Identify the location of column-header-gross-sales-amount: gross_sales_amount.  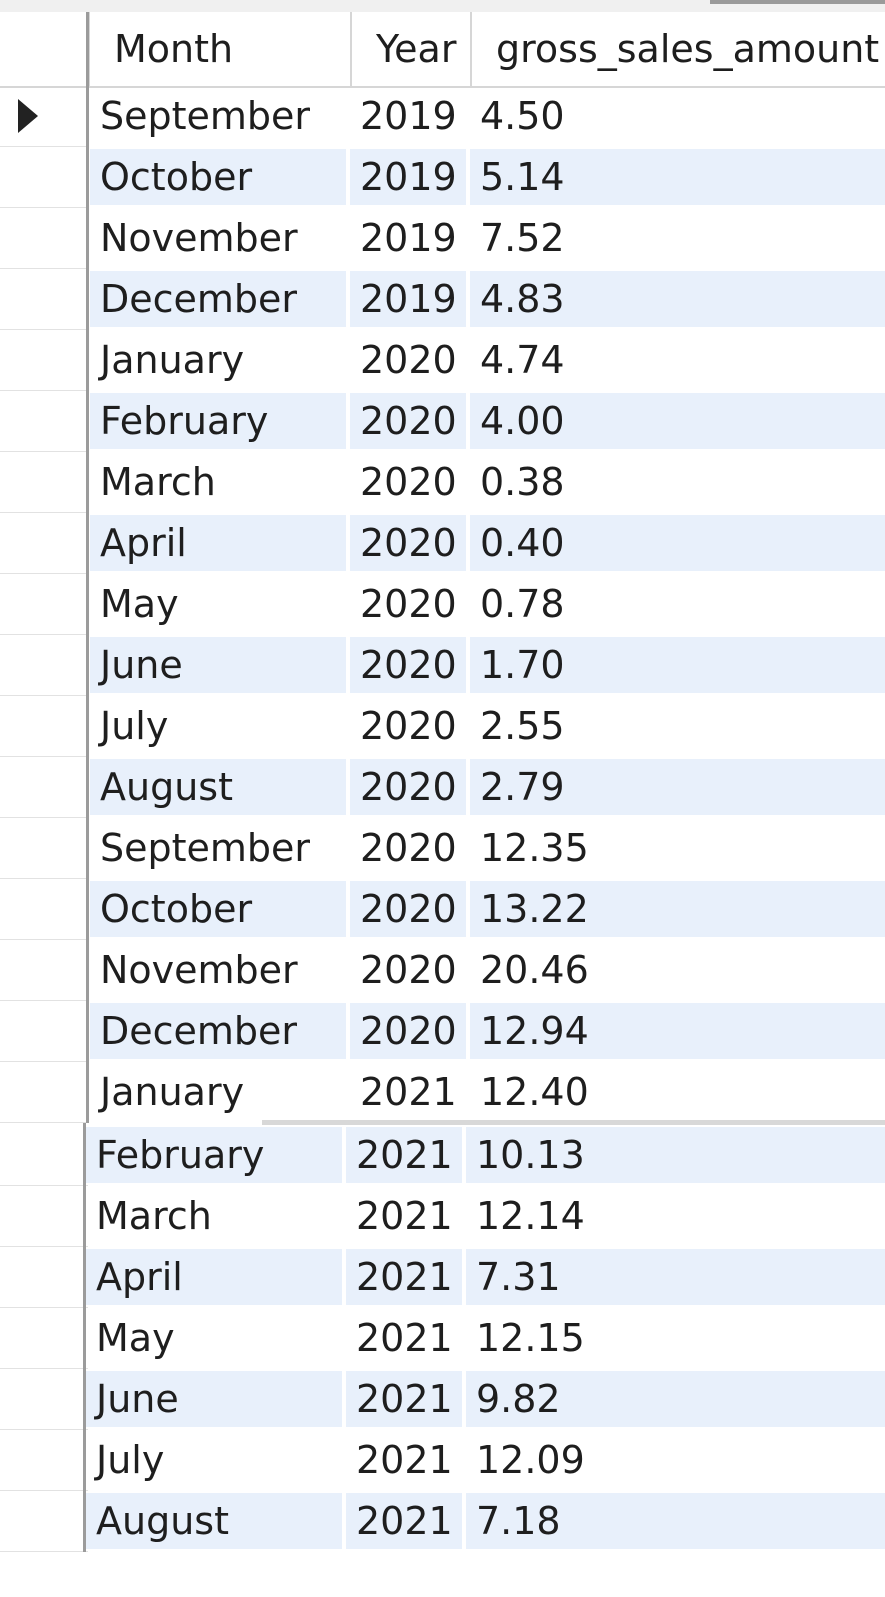
(677, 49).